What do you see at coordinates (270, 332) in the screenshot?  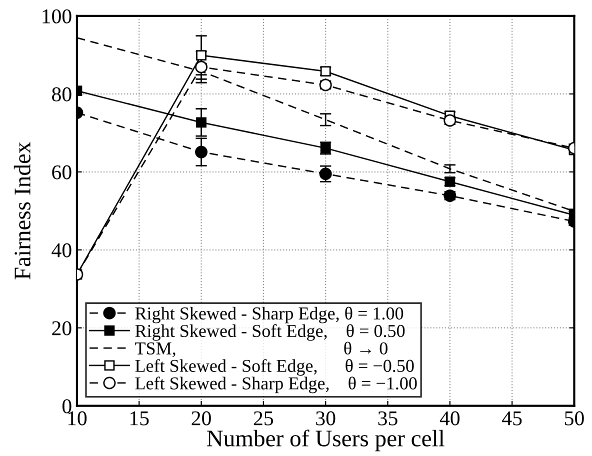 I see `legend-label: Right Skewed - Soft Edge, θ = 0.50` at bounding box center [270, 332].